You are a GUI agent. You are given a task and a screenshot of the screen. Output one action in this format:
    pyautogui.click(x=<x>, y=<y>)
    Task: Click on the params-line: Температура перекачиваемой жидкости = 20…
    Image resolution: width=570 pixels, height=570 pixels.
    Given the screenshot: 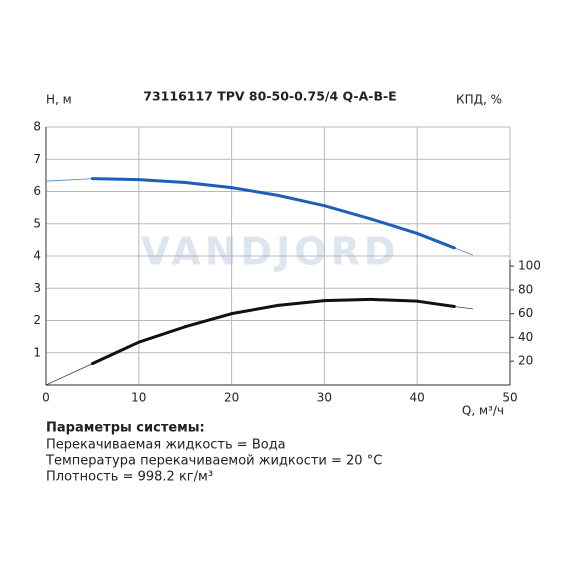 What is the action you would take?
    pyautogui.click(x=213, y=461)
    